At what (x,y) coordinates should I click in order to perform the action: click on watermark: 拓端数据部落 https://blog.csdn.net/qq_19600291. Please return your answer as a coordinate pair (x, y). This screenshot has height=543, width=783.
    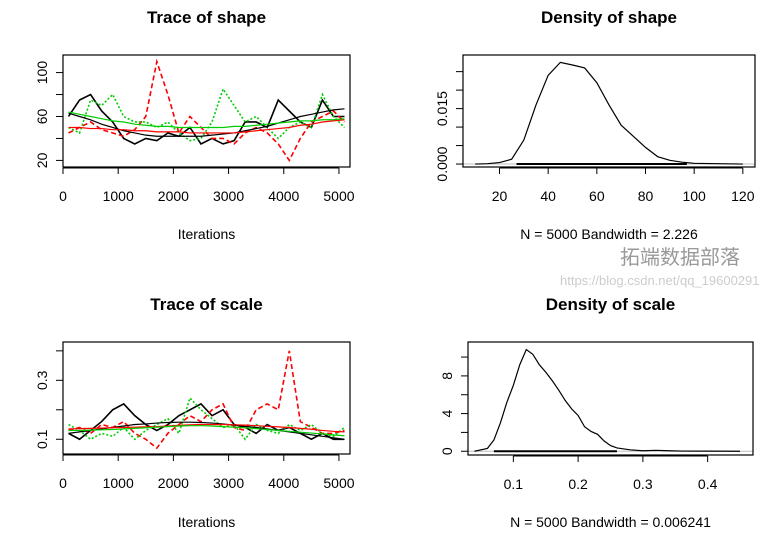
    Looking at the image, I should click on (660, 267).